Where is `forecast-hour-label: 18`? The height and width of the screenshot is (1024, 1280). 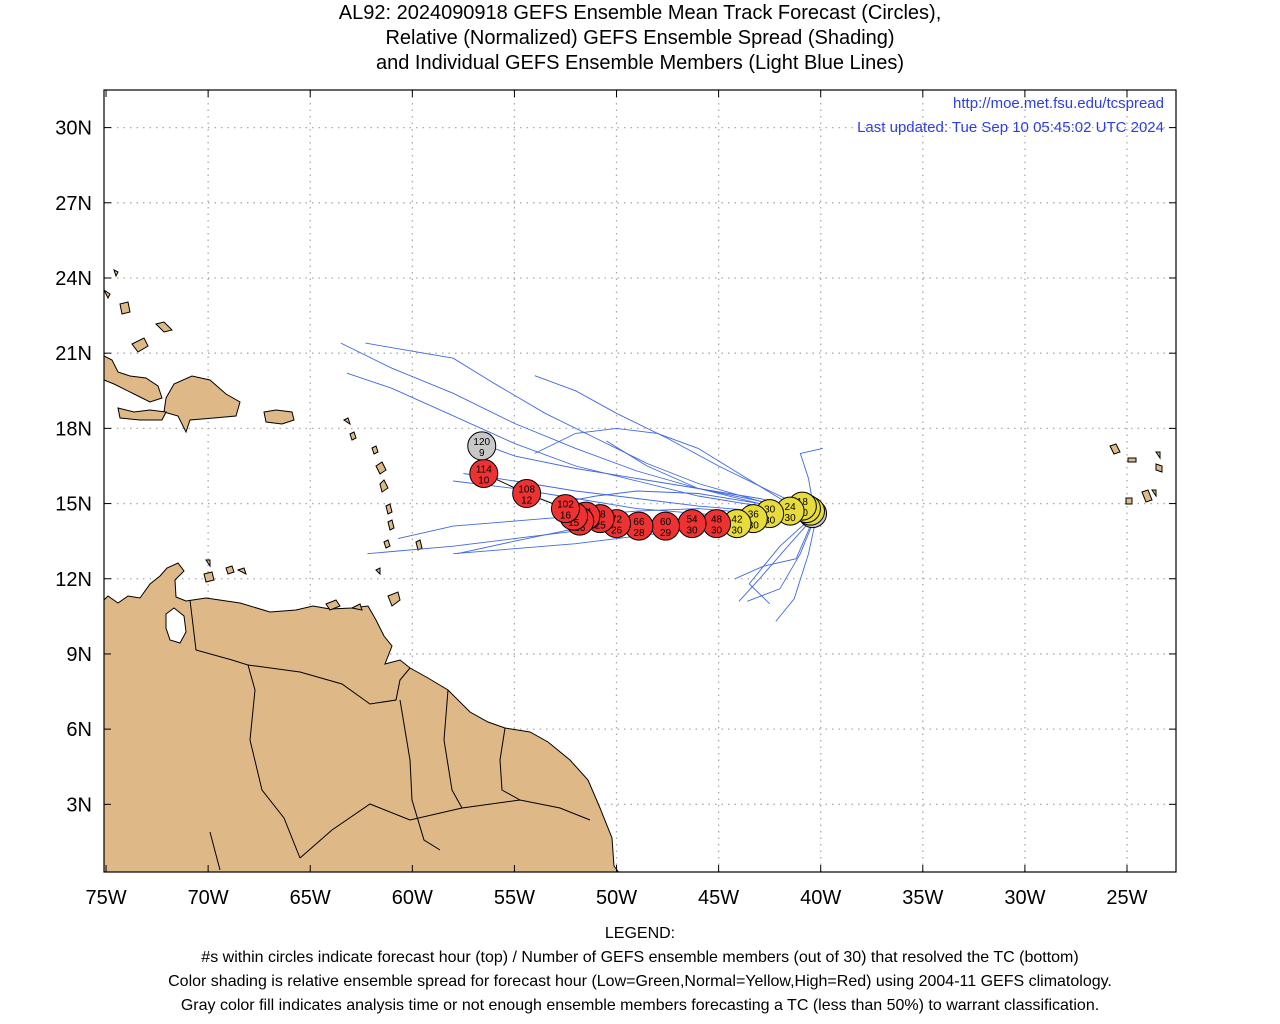
forecast-hour-label: 18 is located at coordinates (803, 502).